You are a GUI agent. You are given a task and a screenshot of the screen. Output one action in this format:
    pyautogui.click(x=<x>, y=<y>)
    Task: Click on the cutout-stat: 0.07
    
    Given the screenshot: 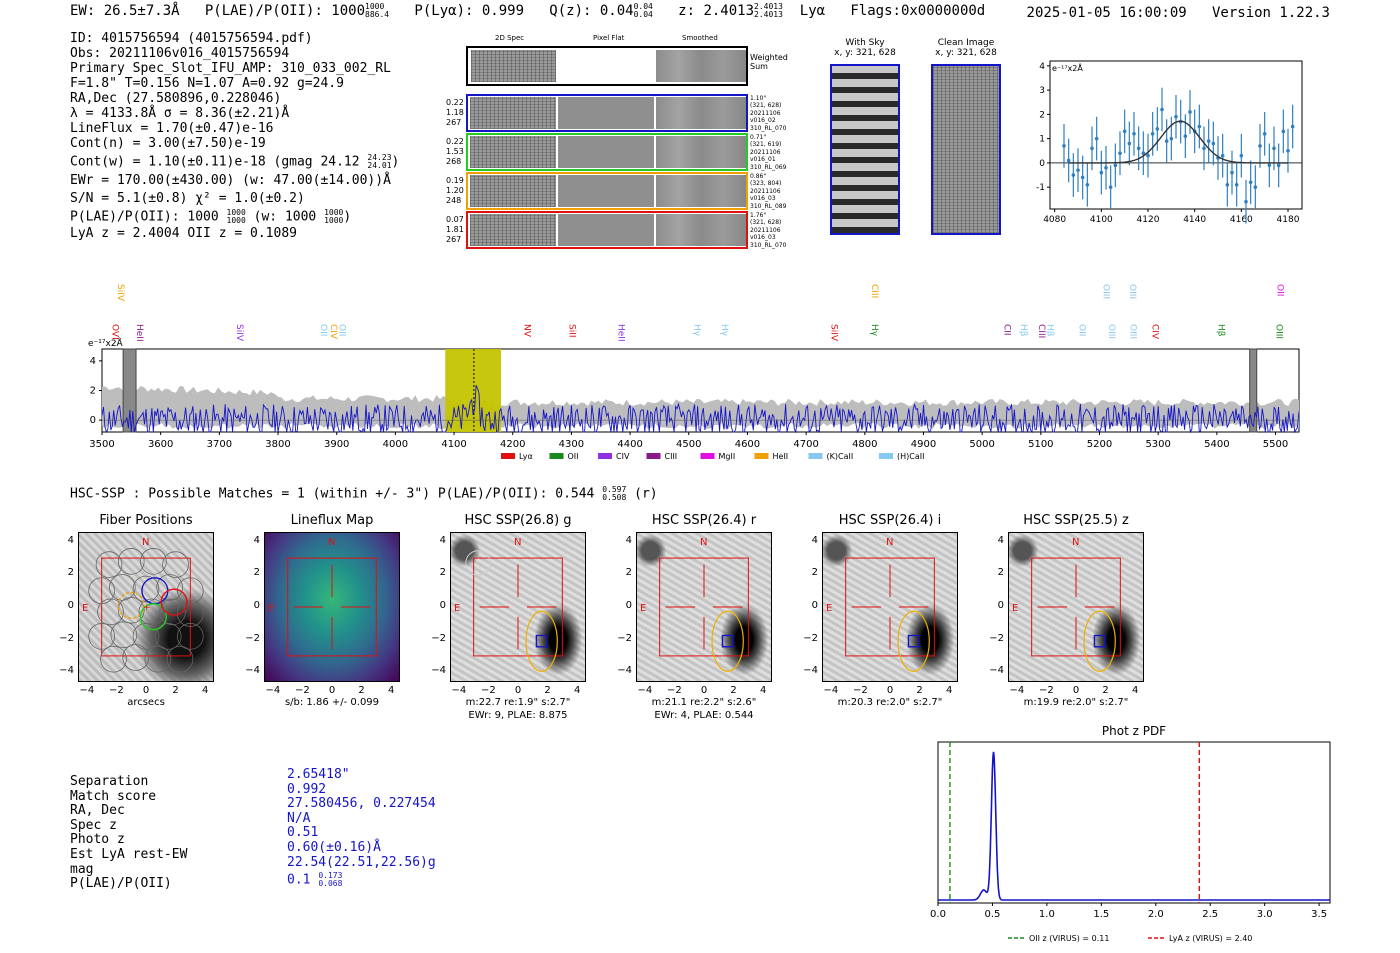 What is the action you would take?
    pyautogui.click(x=455, y=219)
    